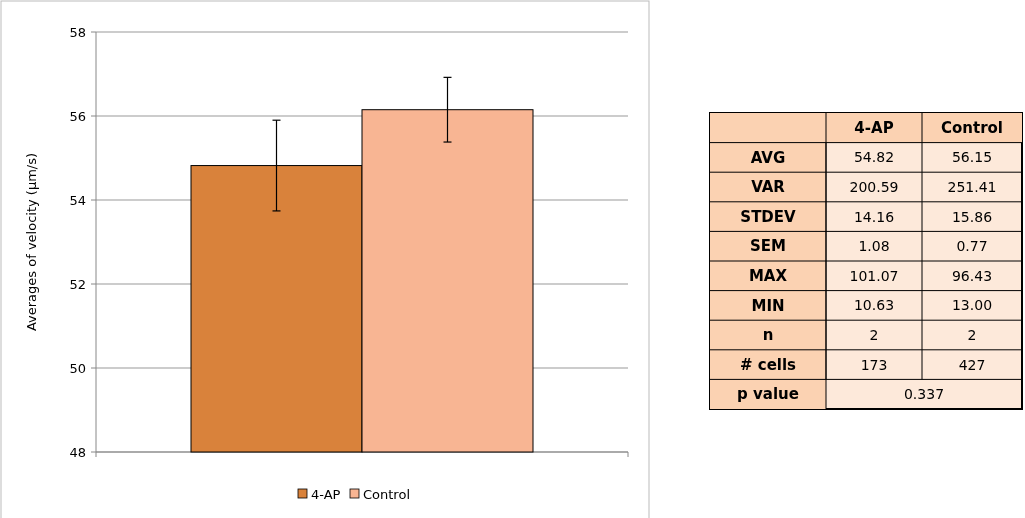 The width and height of the screenshot is (1025, 518). I want to click on text: 0.77, so click(972, 246).